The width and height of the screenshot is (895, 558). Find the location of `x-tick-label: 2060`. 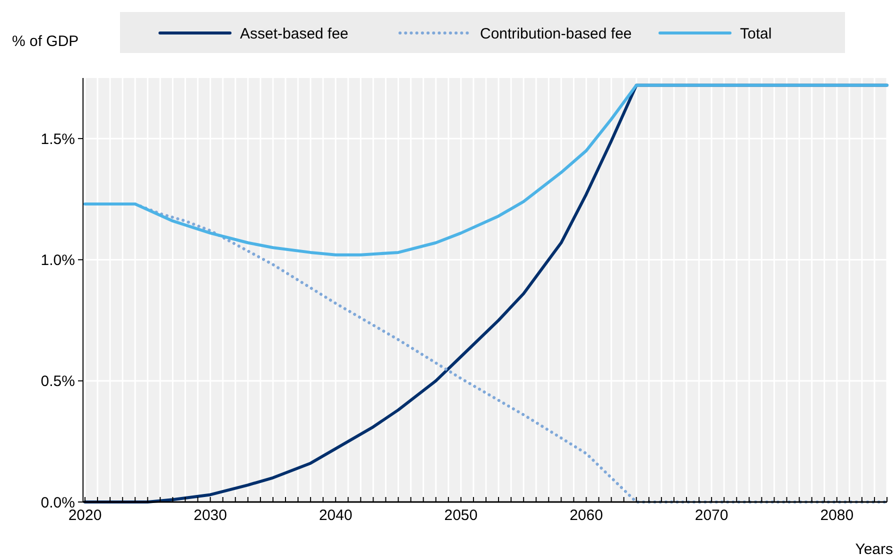

x-tick-label: 2060 is located at coordinates (586, 515).